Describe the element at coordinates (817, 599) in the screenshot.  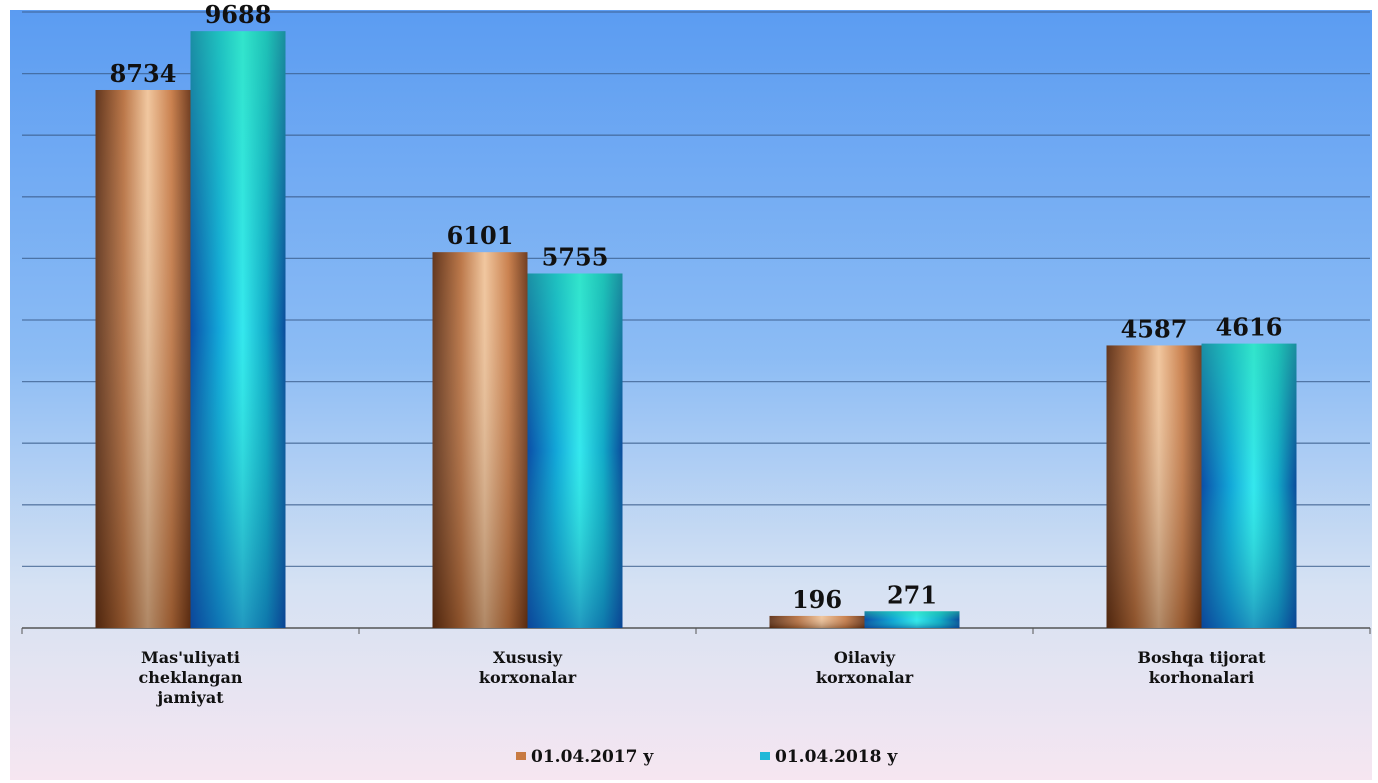
I see `data-label: 196` at that location.